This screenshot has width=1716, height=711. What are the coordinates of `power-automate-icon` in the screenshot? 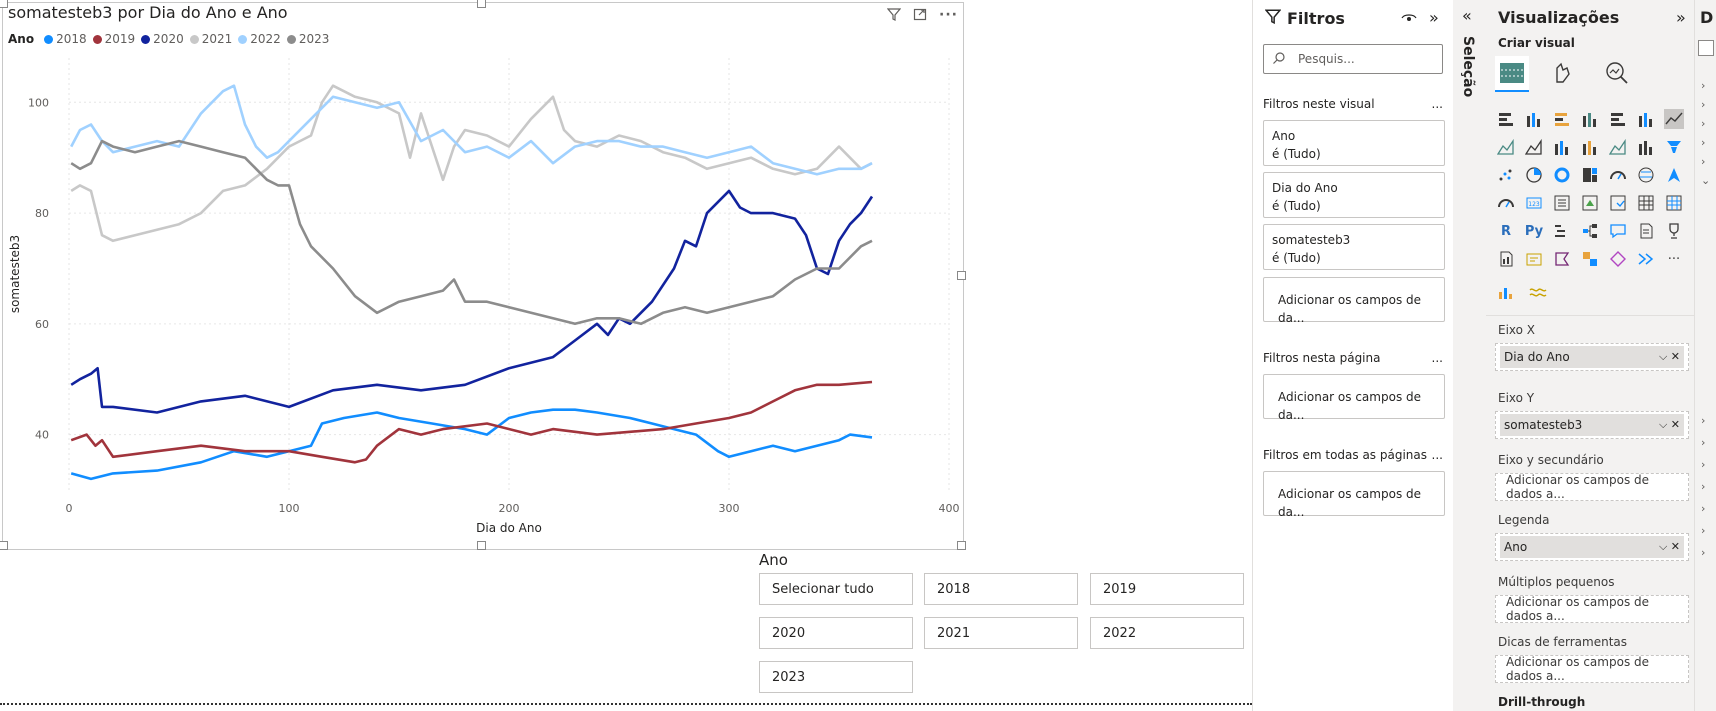 It's located at (1590, 259).